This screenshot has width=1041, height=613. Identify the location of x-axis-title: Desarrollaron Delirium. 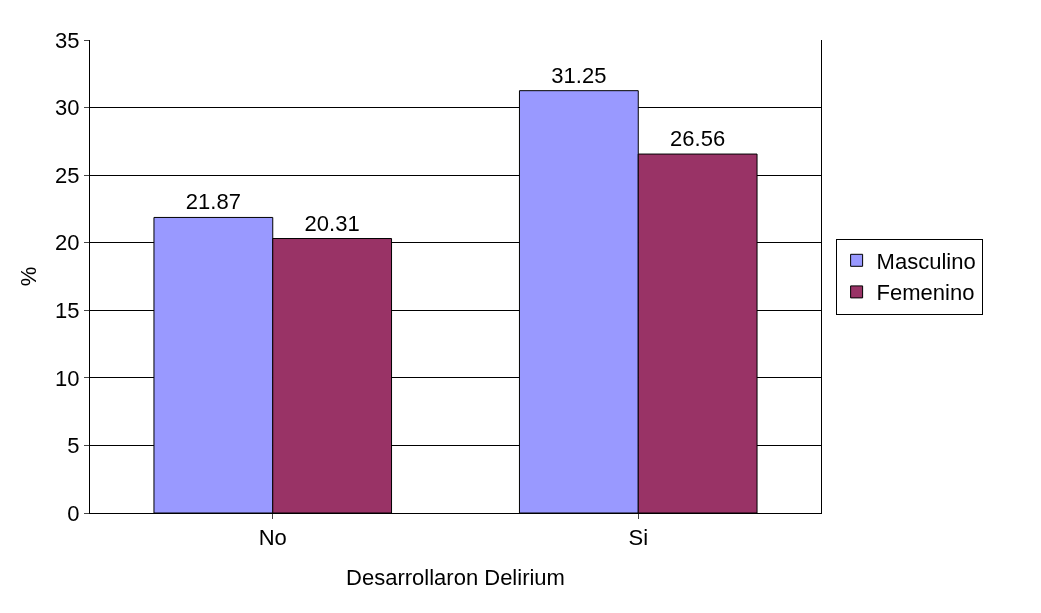
(455, 578).